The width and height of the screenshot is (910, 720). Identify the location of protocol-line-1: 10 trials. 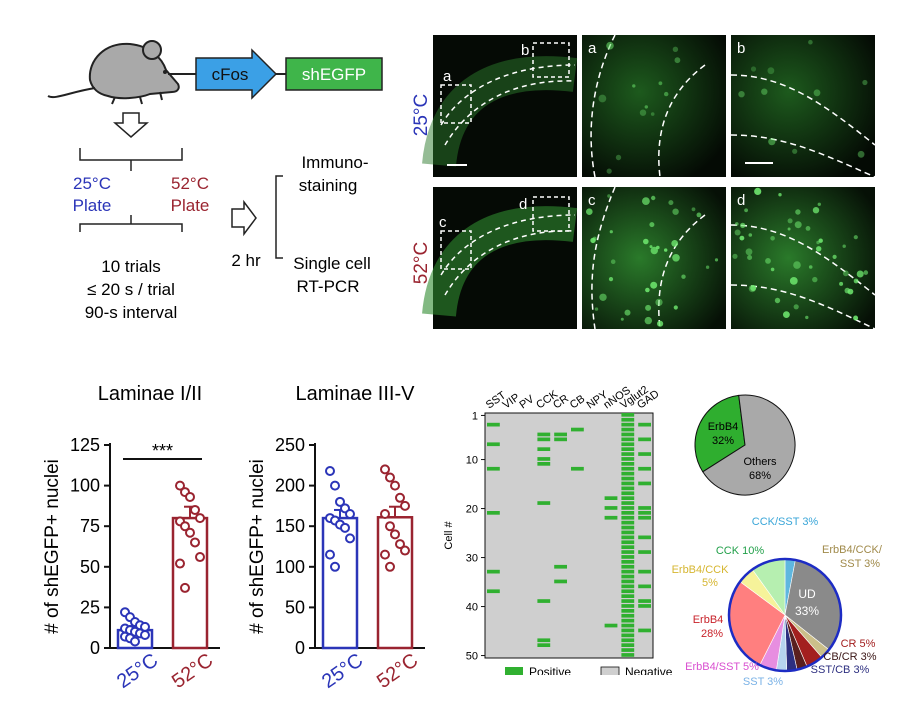
(131, 266).